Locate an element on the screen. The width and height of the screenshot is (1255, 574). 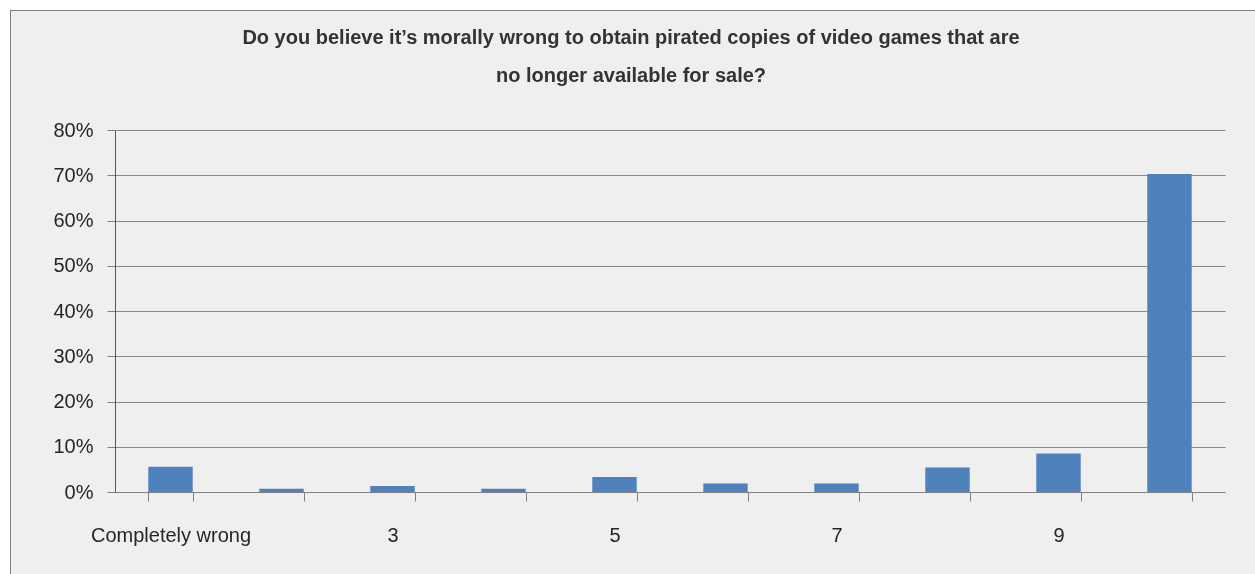
x-tick-label: 9 is located at coordinates (1059, 534).